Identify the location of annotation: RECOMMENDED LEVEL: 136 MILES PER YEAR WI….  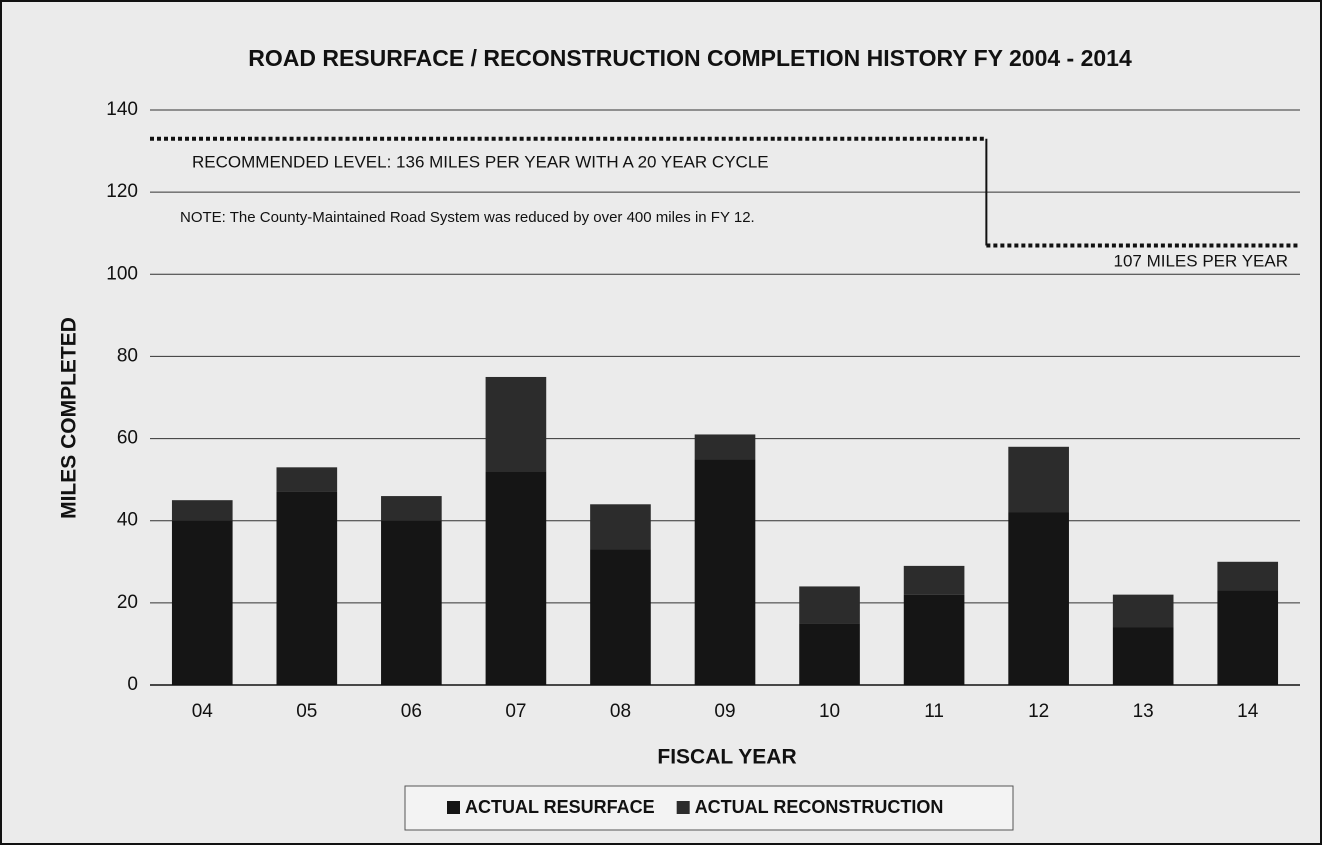
(480, 161).